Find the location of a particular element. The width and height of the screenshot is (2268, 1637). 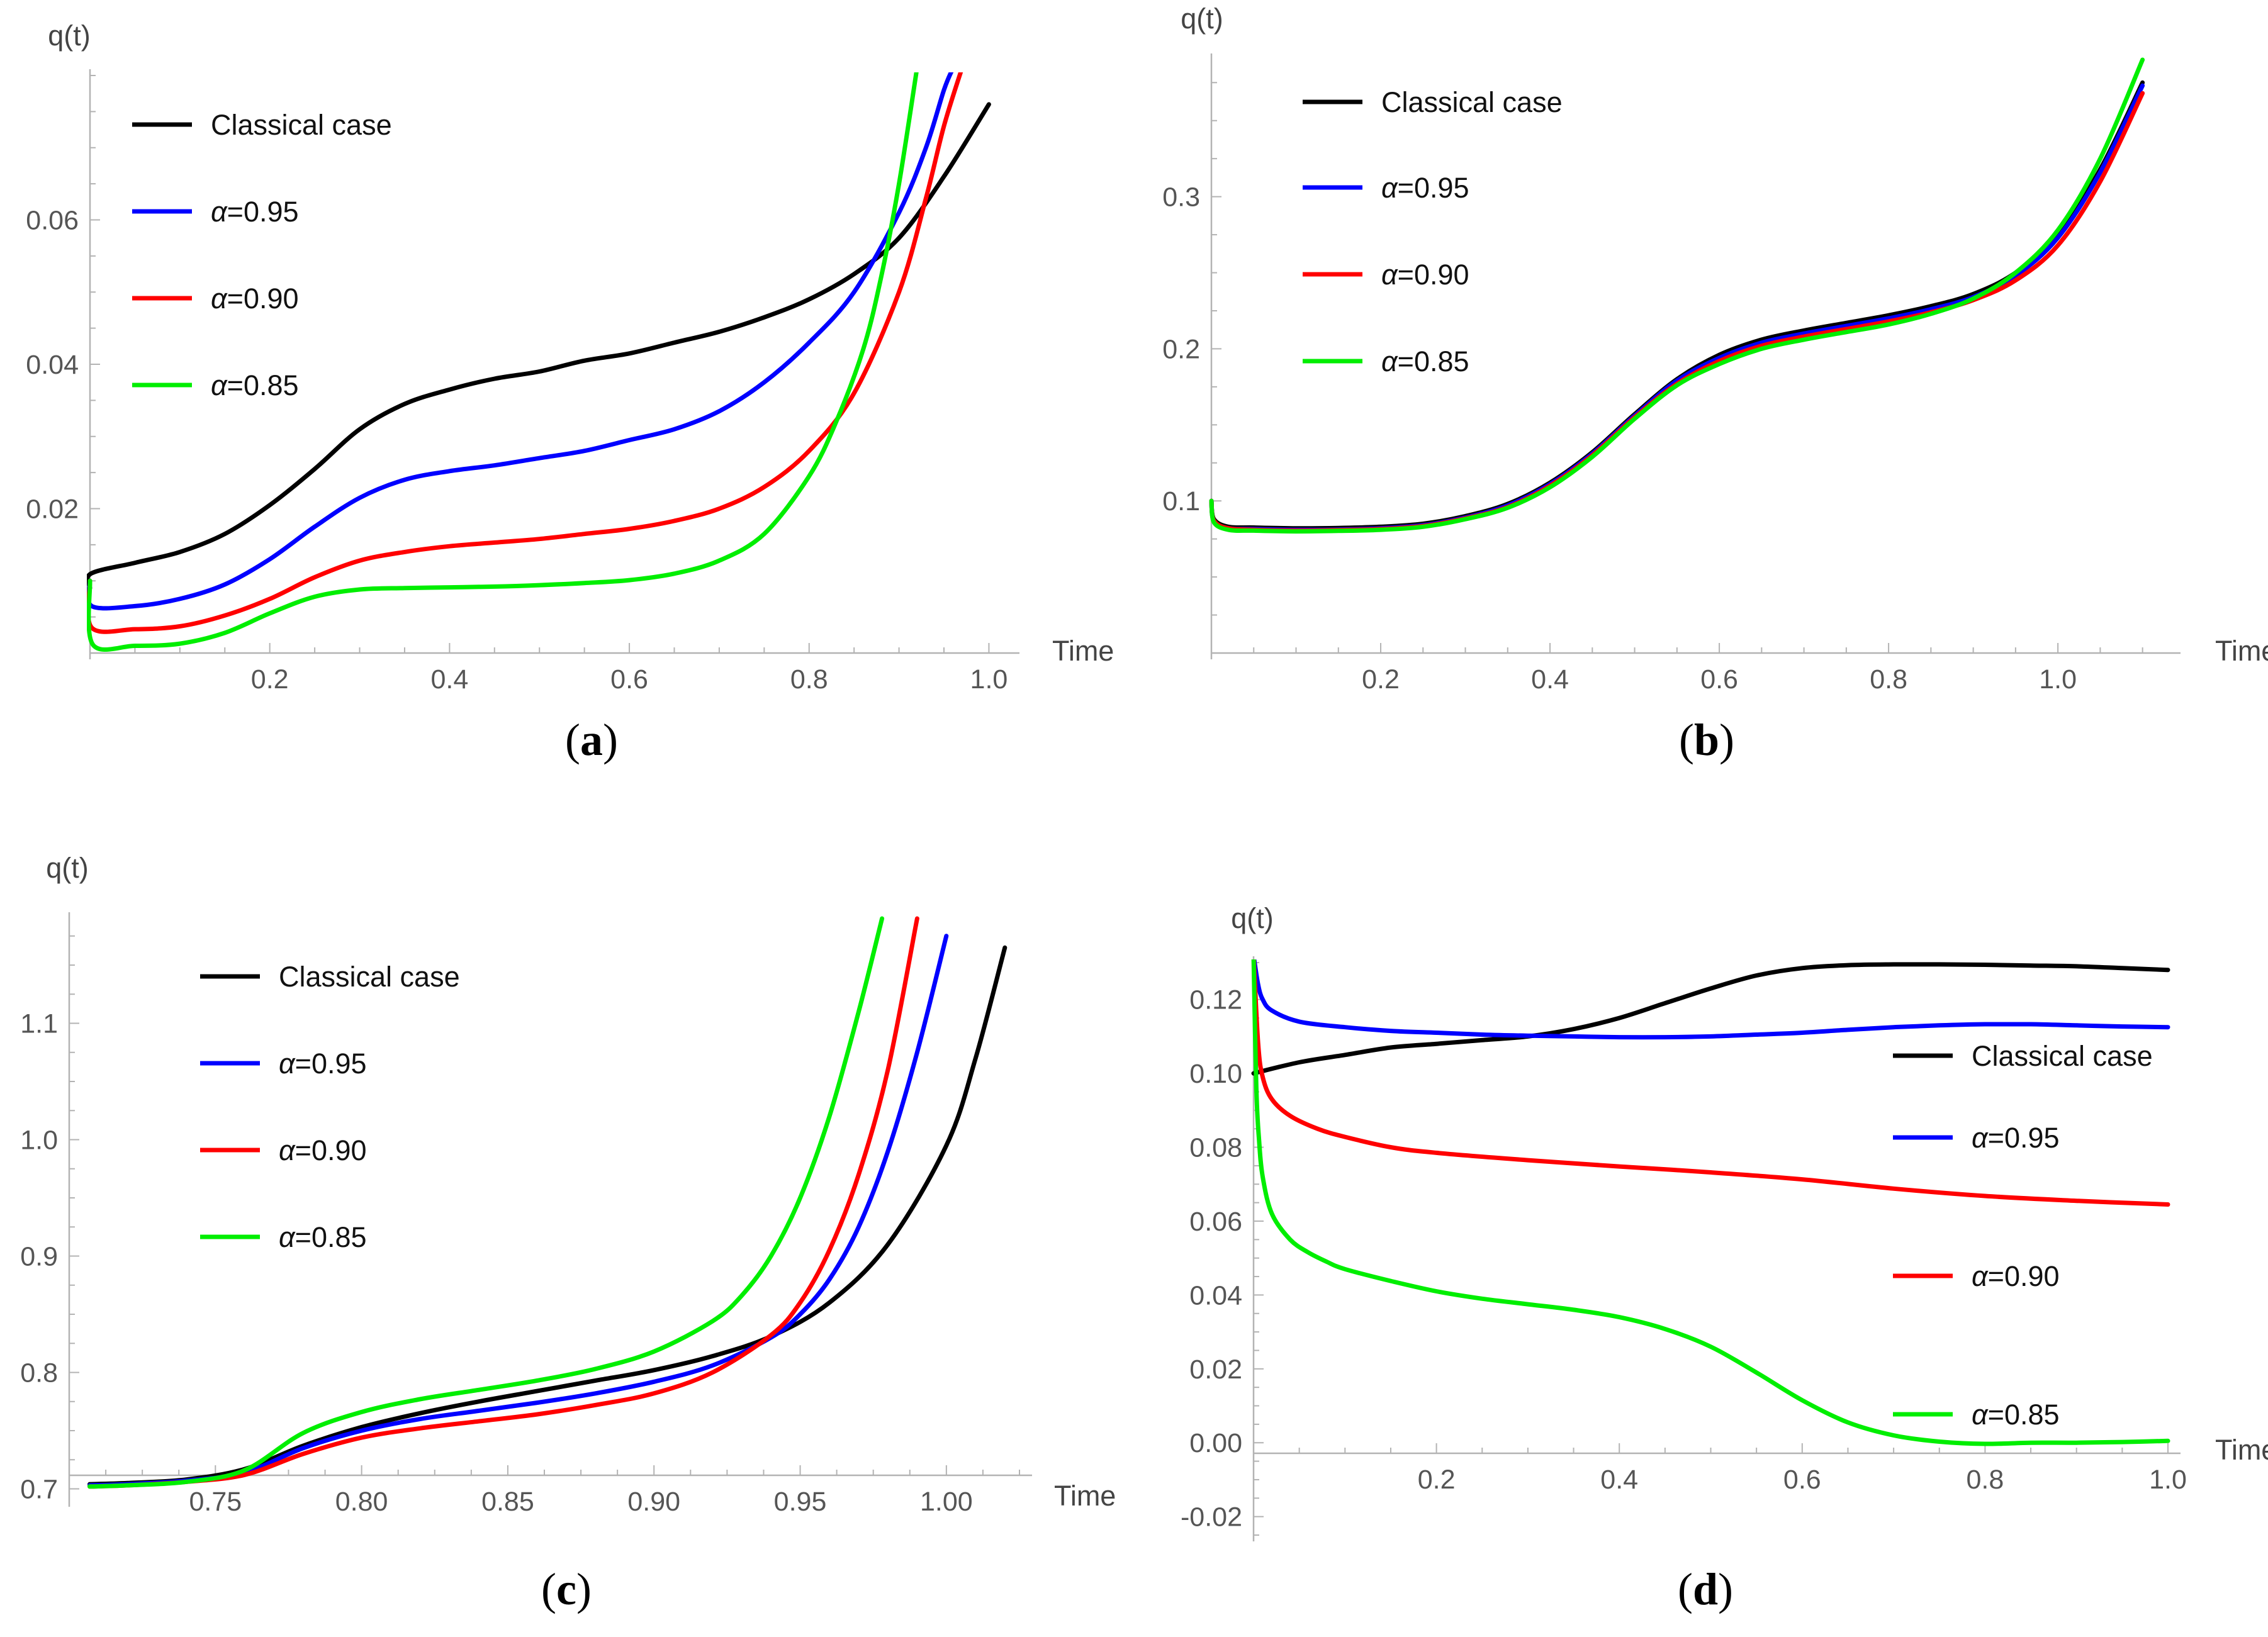

x-tick-label: 0.80 is located at coordinates (361, 1502).